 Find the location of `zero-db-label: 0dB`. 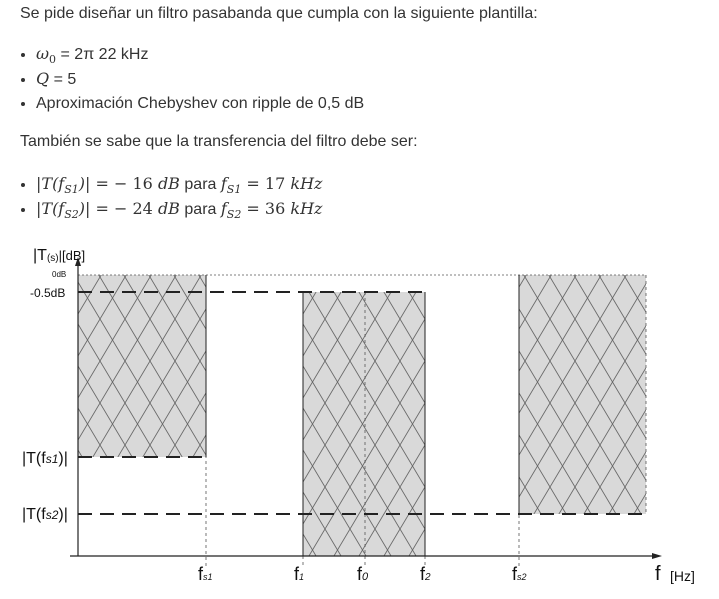

zero-db-label: 0dB is located at coordinates (59, 274).